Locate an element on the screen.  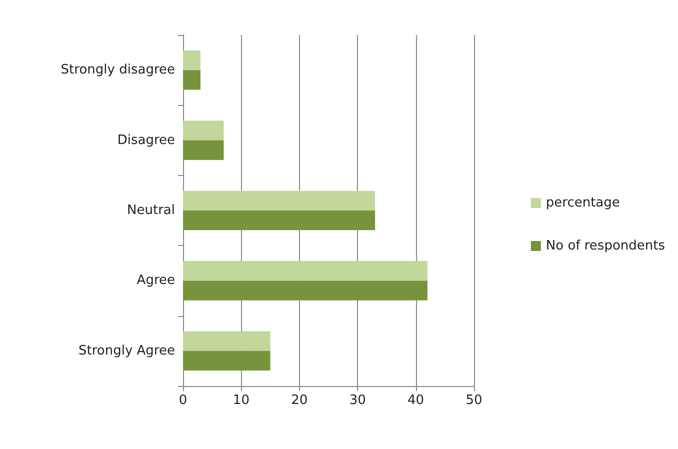
x-tick-label: 20 is located at coordinates (299, 400).